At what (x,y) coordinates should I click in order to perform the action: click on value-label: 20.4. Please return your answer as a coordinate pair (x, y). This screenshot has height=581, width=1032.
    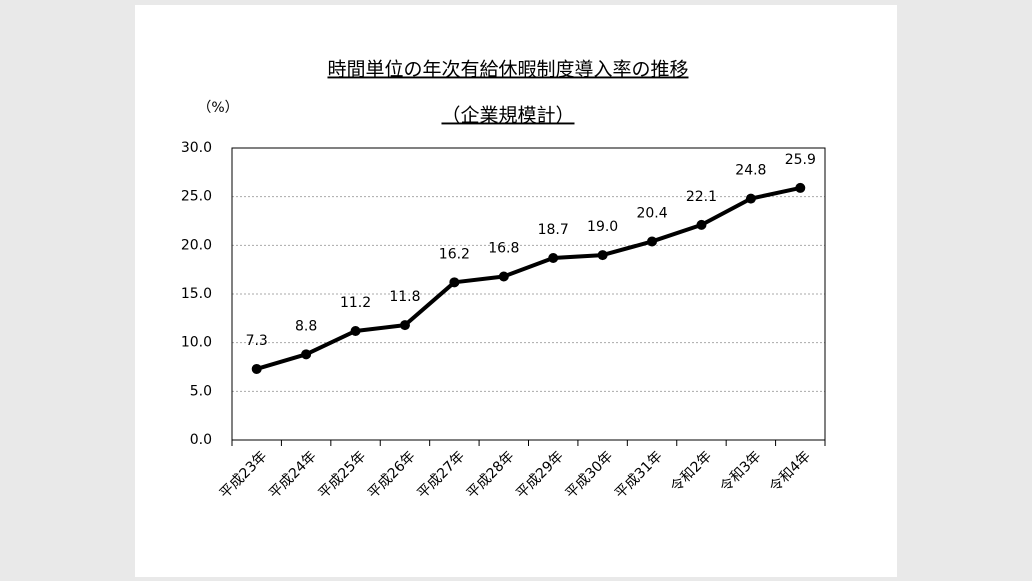
    Looking at the image, I should click on (651, 213).